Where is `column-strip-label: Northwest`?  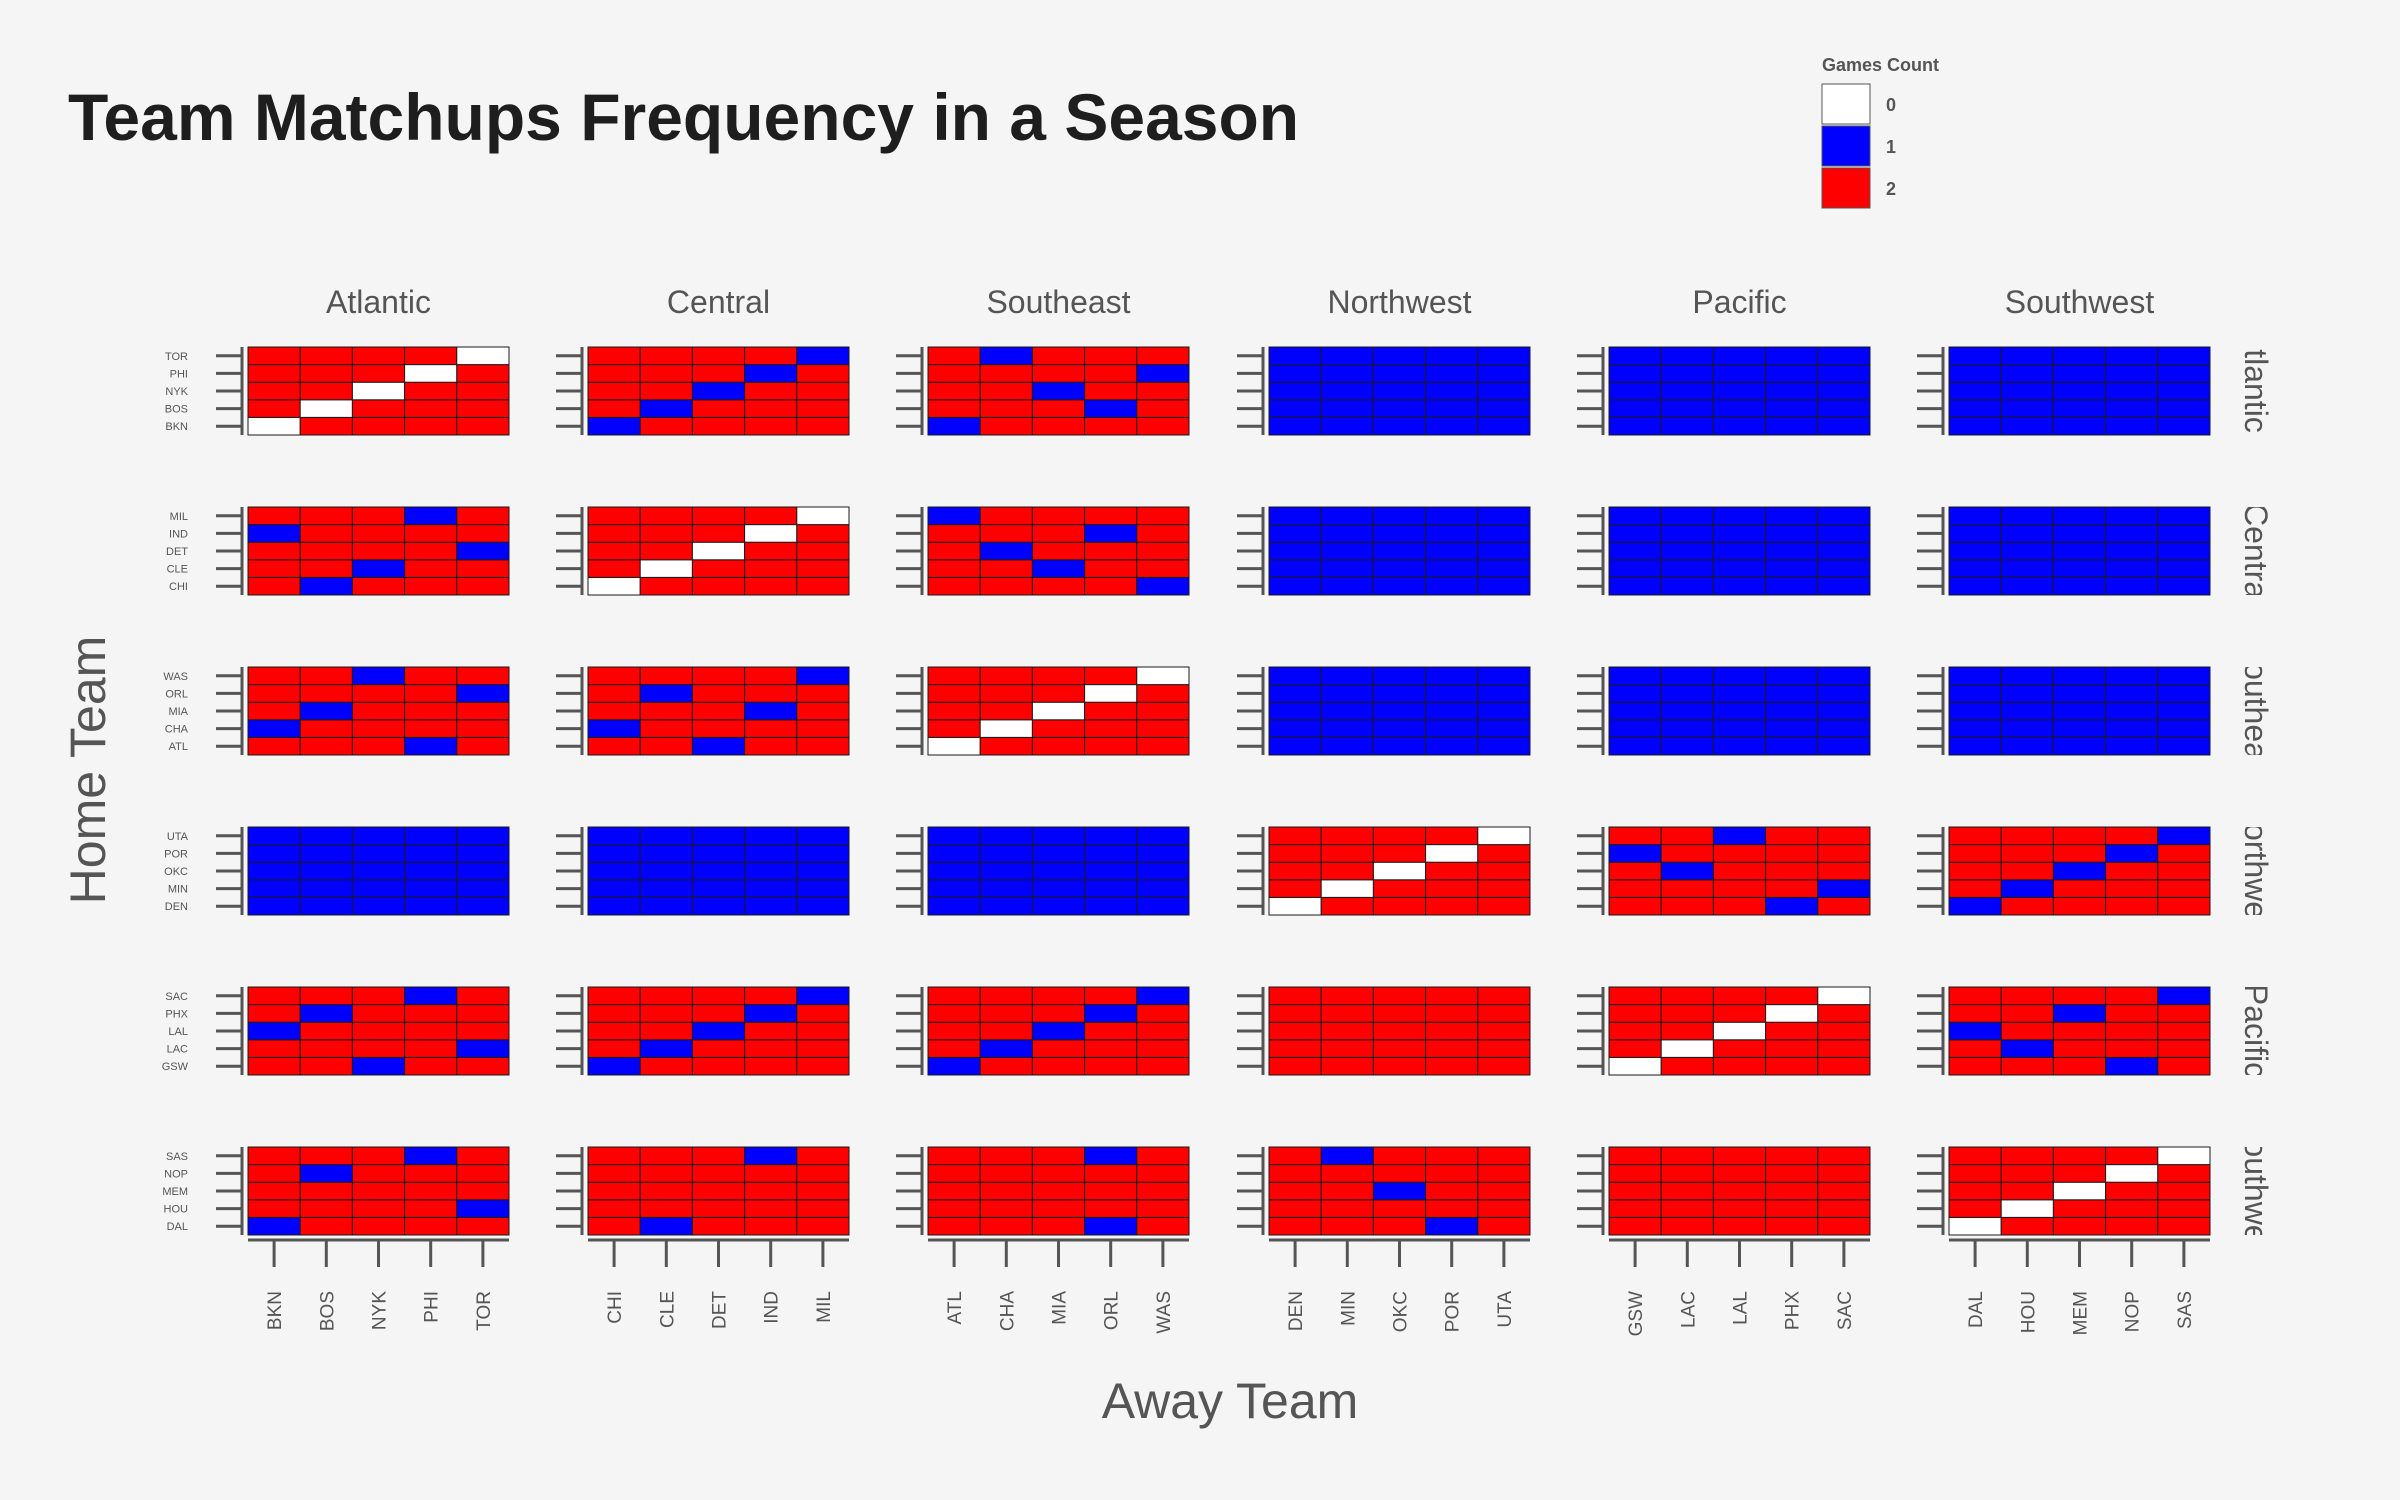
column-strip-label: Northwest is located at coordinates (1399, 302).